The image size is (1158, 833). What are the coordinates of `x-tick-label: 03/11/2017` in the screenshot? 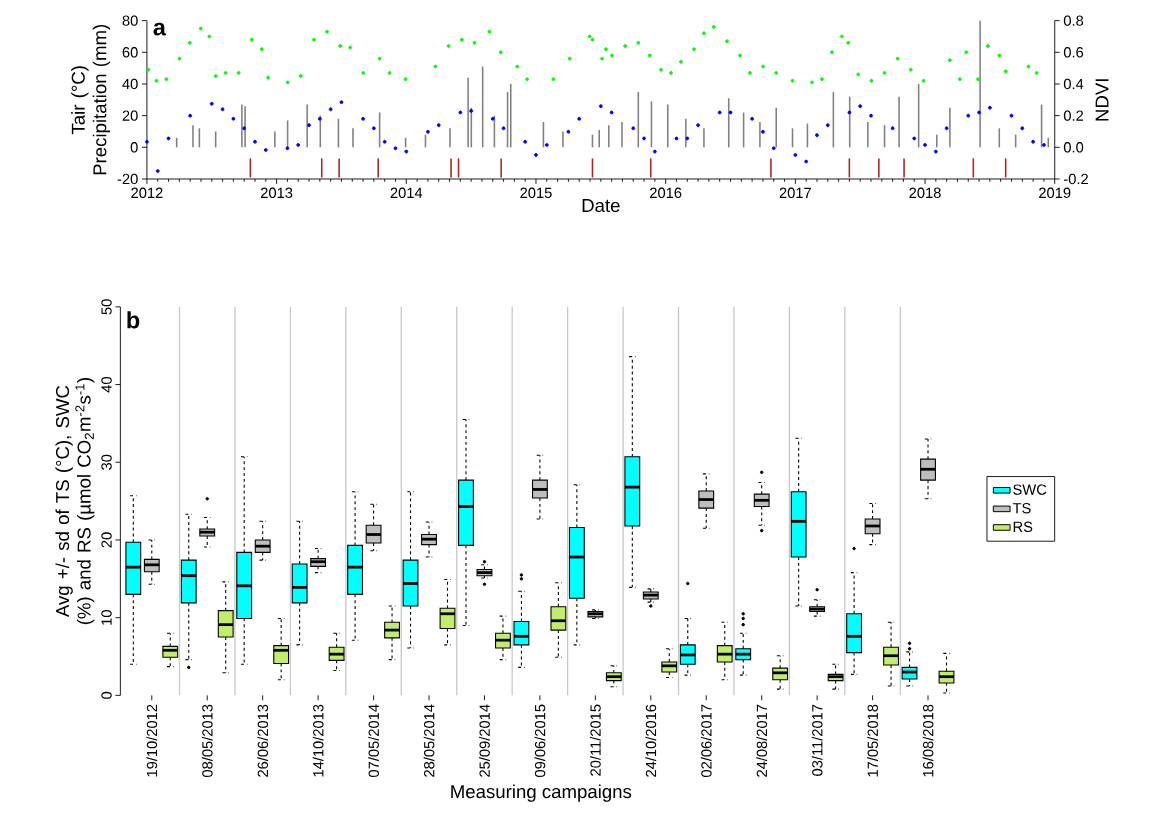 It's located at (817, 740).